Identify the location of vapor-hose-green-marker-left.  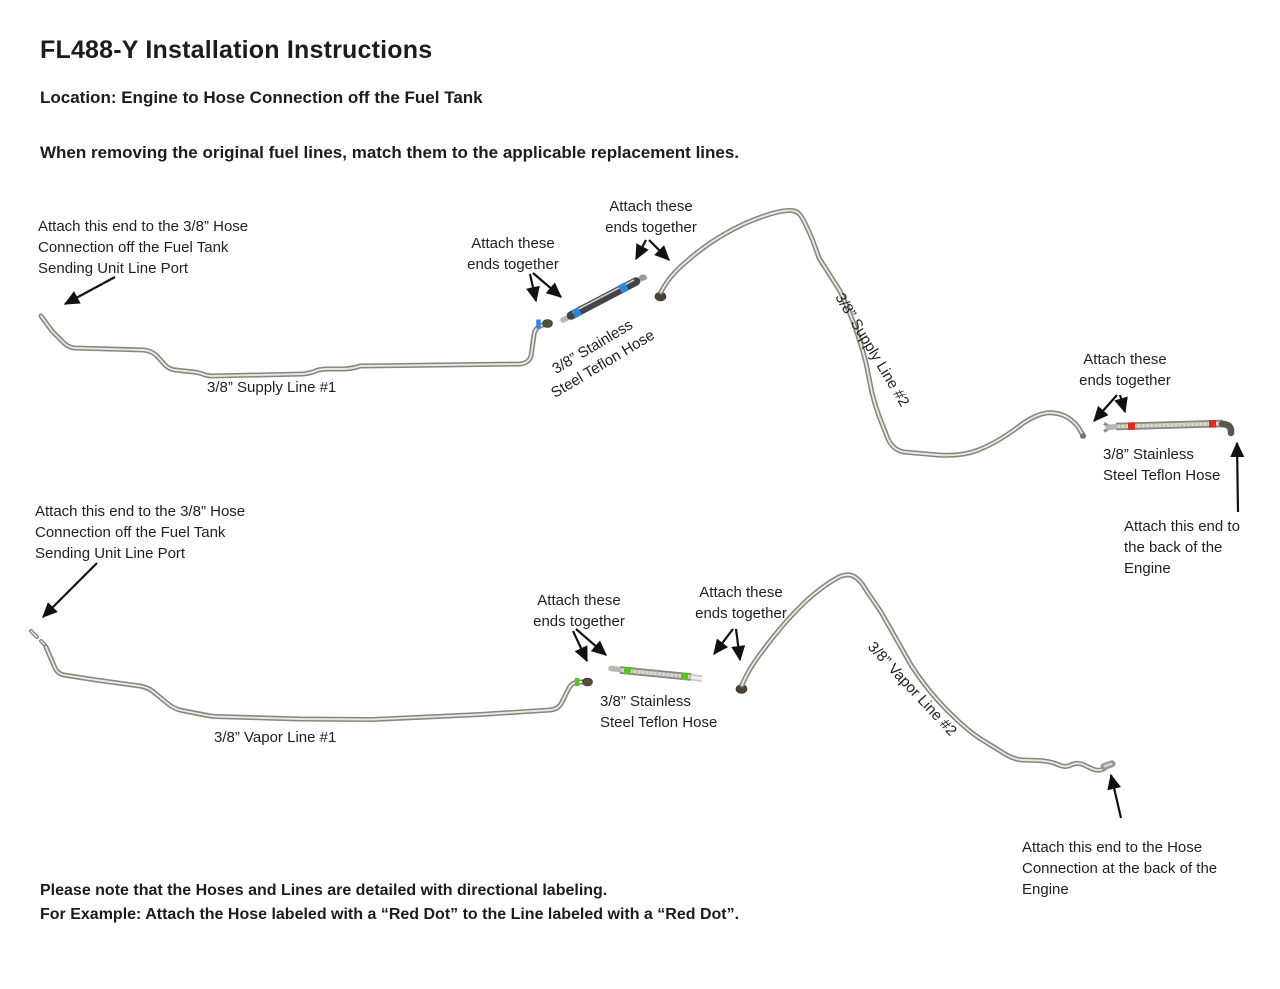
(627, 670).